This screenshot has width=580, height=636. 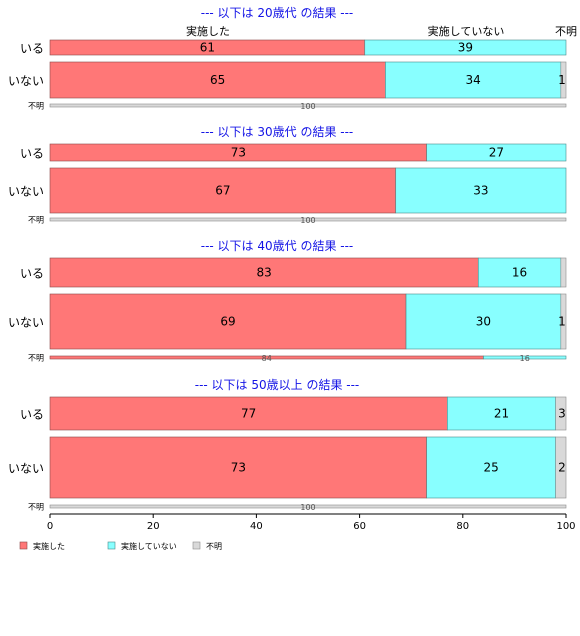 I want to click on column-label-3: 不明, so click(x=566, y=31).